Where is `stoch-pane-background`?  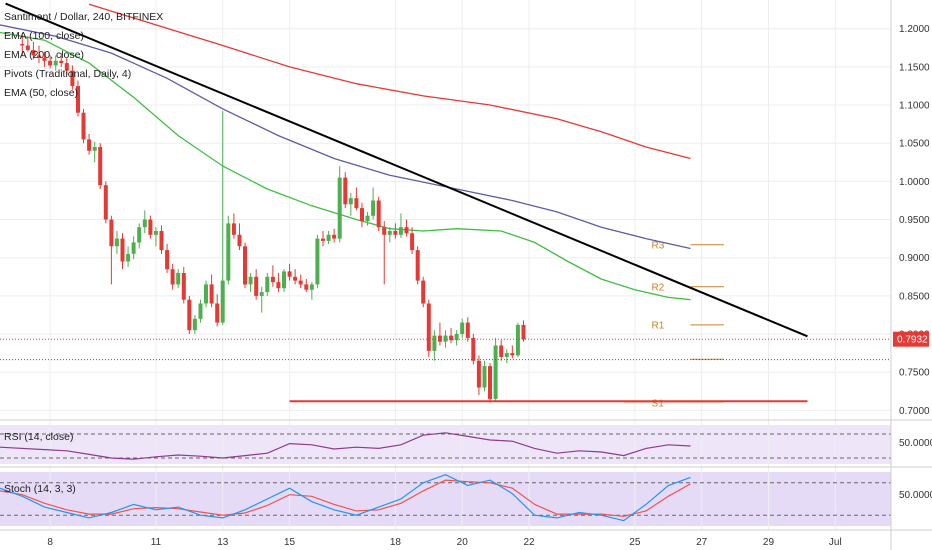
stoch-pane-background is located at coordinates (445, 499).